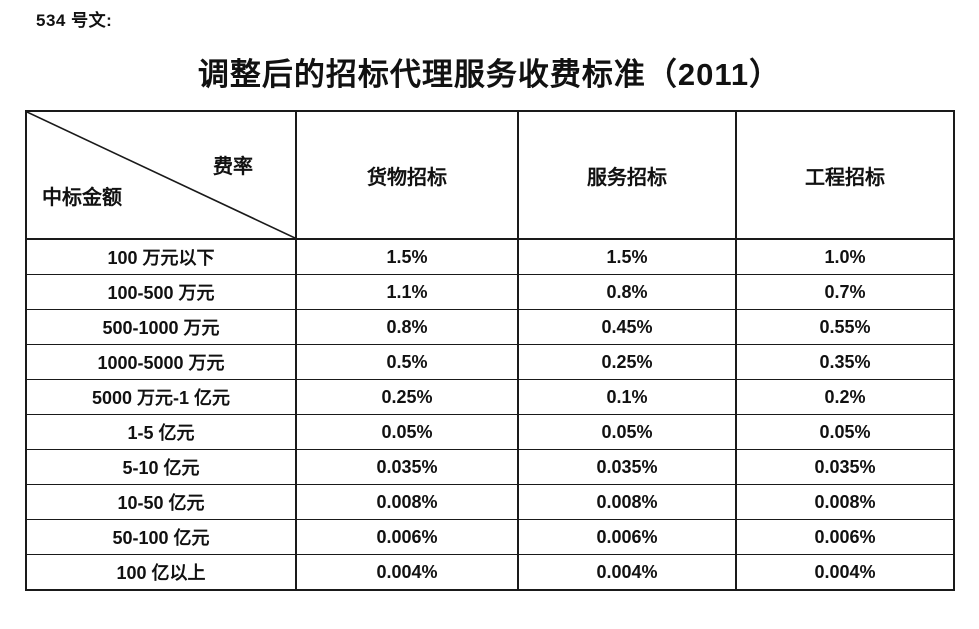 The width and height of the screenshot is (979, 629). Describe the element at coordinates (407, 362) in the screenshot. I see `rate-value-cell: 0.5%` at that location.